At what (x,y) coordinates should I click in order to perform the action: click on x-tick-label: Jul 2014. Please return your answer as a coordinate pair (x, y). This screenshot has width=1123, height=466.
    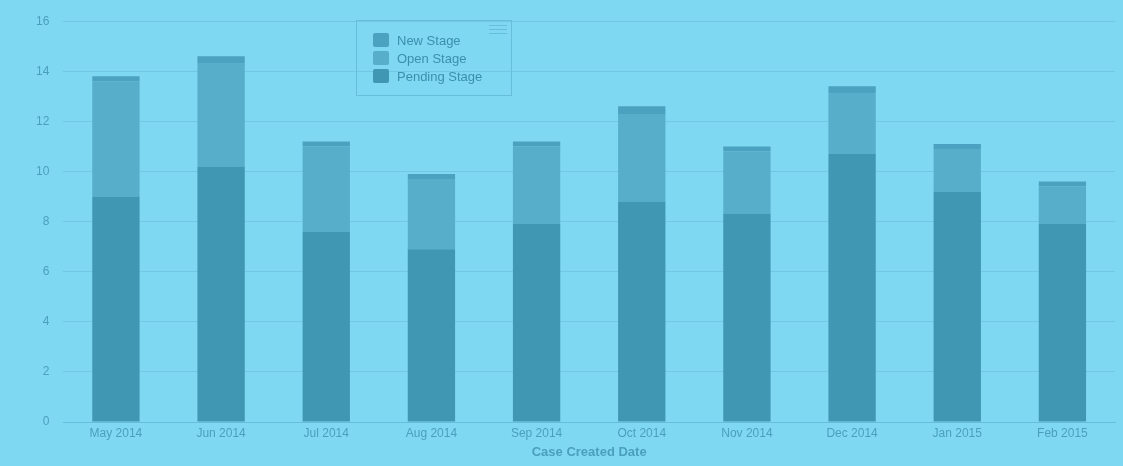
    Looking at the image, I should click on (326, 432).